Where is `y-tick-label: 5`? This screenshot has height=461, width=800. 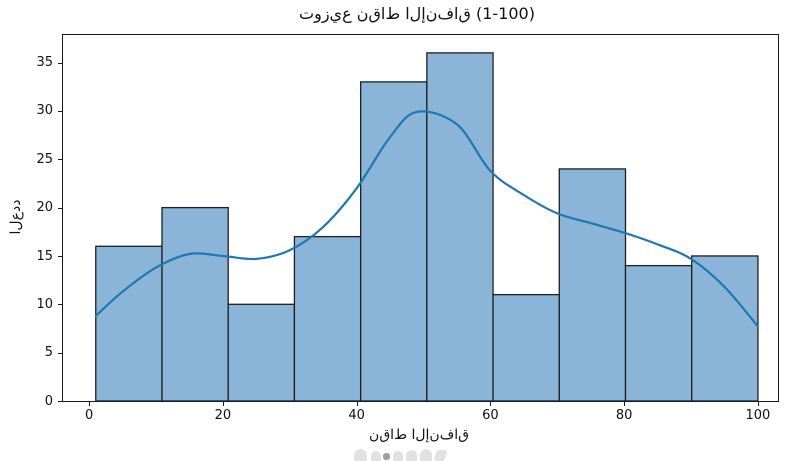
y-tick-label: 5 is located at coordinates (48, 353).